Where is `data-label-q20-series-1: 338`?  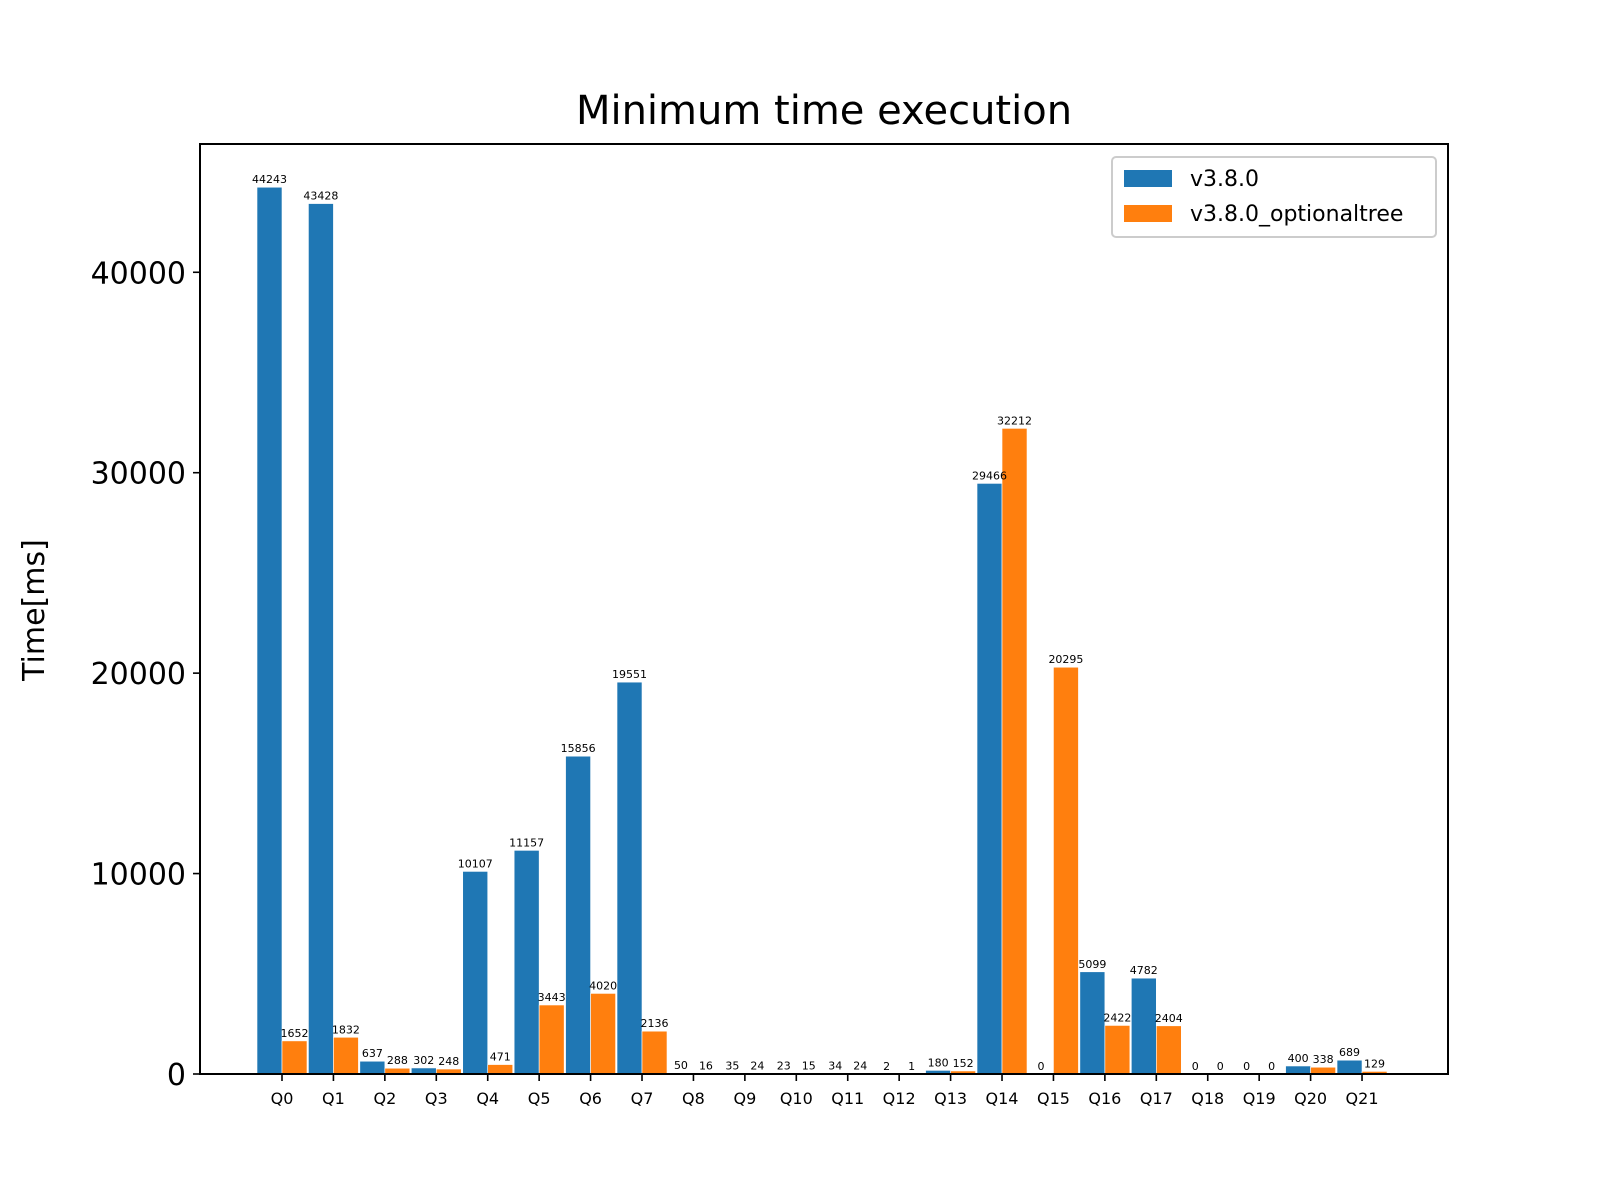
data-label-q20-series-1: 338 is located at coordinates (1323, 1059).